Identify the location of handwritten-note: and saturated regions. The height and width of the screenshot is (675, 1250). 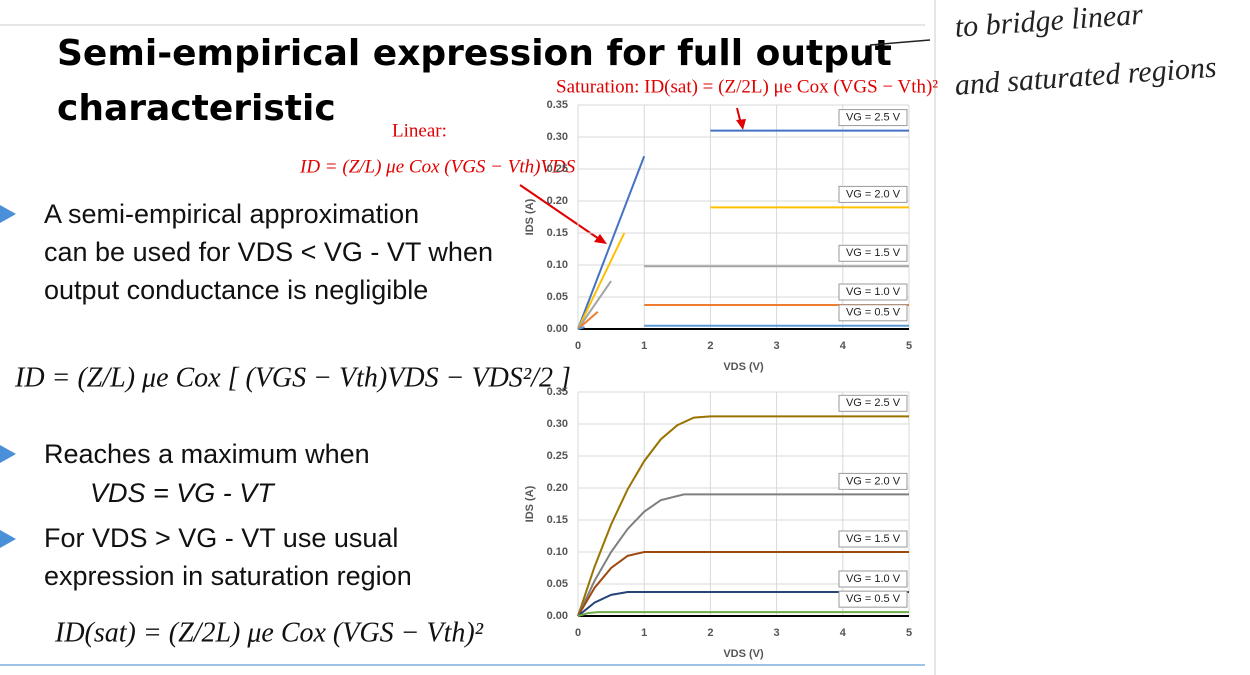
(1086, 76).